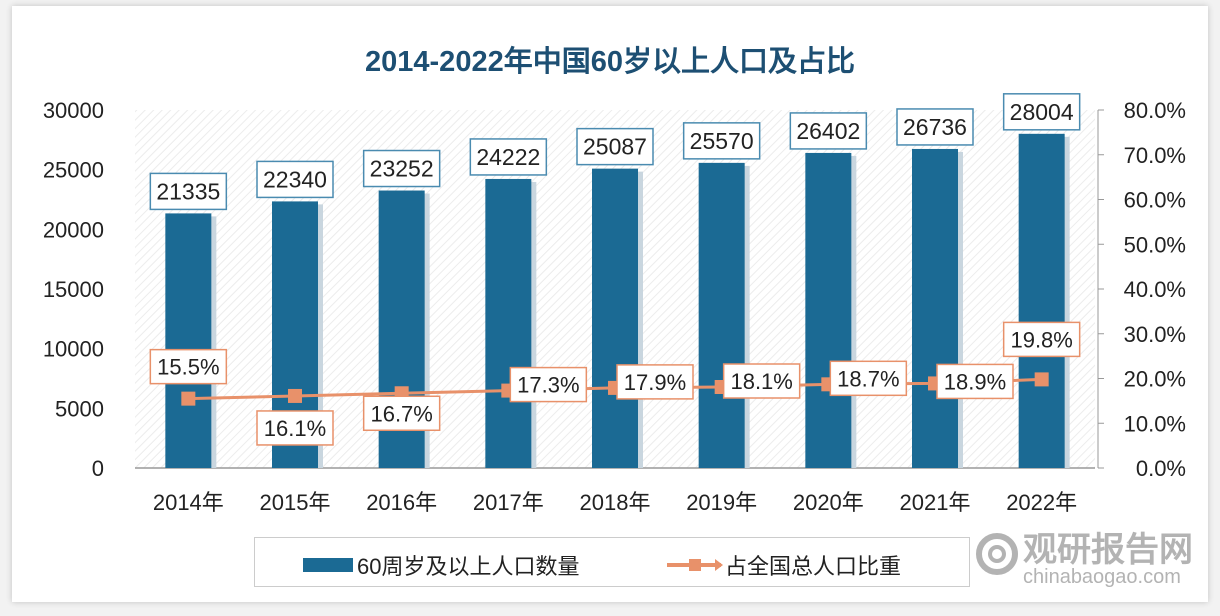  Describe the element at coordinates (1155, 244) in the screenshot. I see `y-right-tick-label: 50.0%` at that location.